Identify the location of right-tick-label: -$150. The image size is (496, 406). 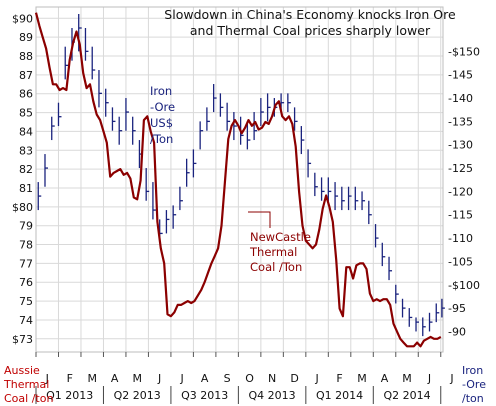
(464, 51).